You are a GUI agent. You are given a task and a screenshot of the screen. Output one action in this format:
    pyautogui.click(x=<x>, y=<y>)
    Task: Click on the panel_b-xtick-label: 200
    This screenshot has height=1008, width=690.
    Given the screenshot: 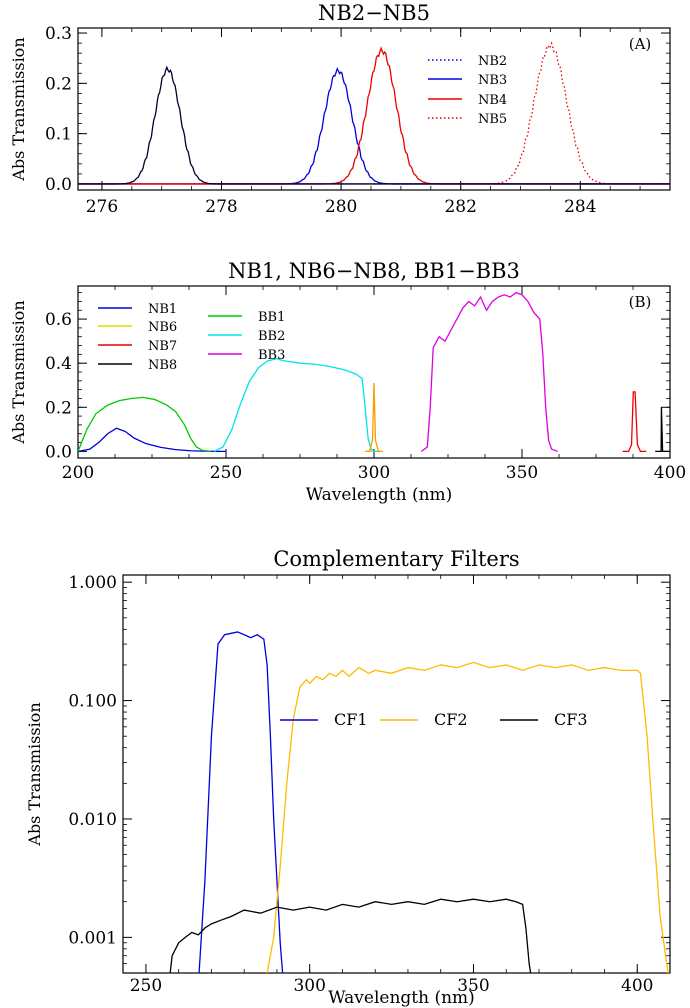 What is the action you would take?
    pyautogui.click(x=78, y=473)
    